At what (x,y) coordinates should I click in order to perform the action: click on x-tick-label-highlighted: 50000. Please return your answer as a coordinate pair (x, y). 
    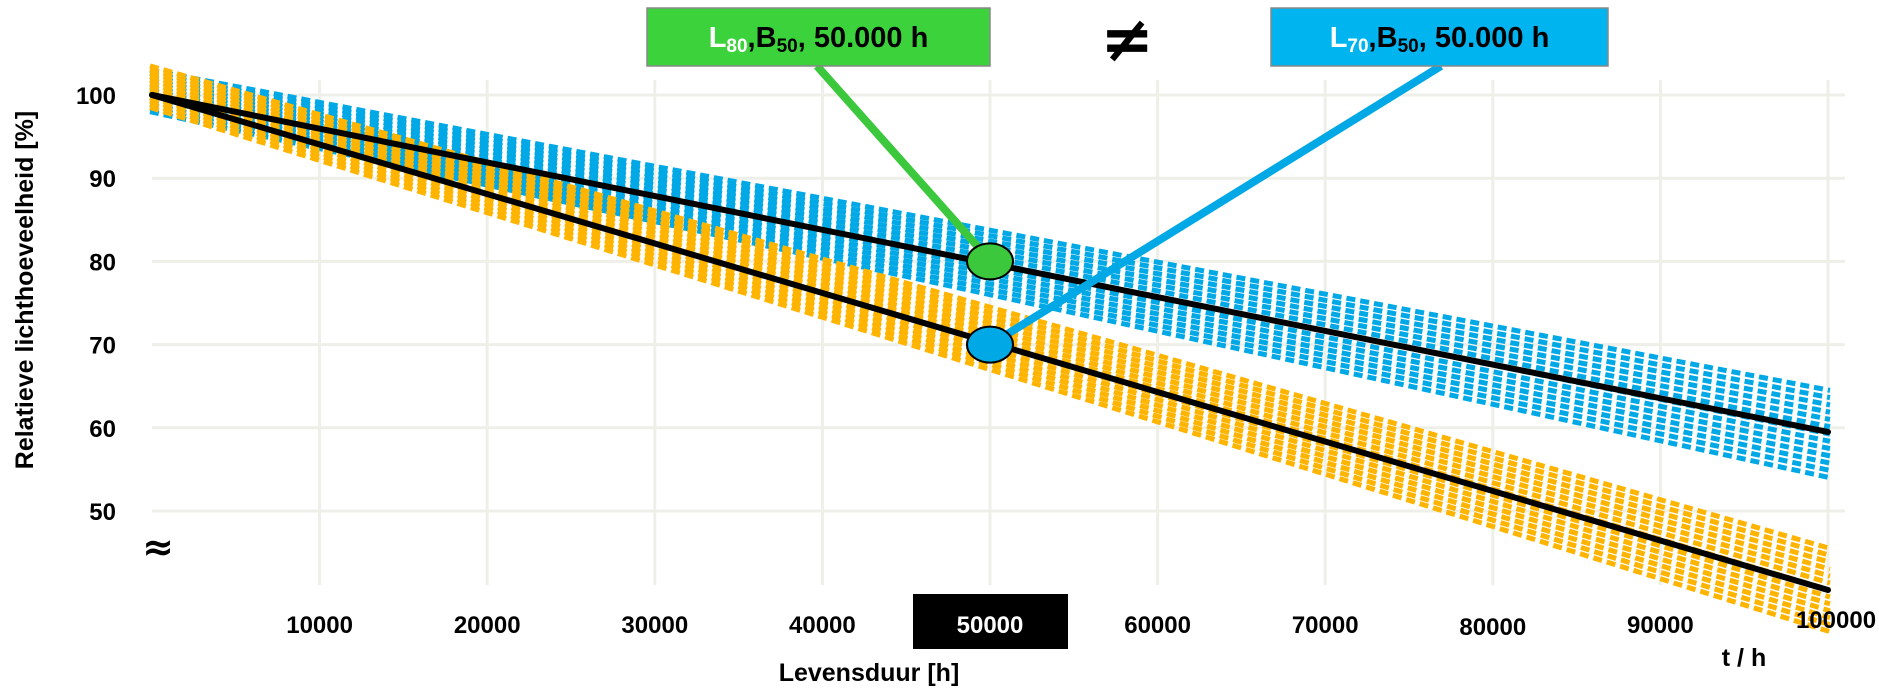
    Looking at the image, I should click on (990, 625).